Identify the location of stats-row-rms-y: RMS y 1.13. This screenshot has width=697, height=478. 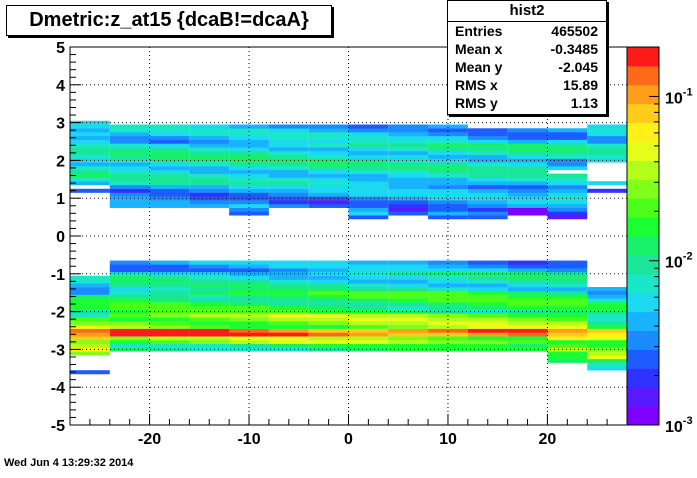
(527, 103).